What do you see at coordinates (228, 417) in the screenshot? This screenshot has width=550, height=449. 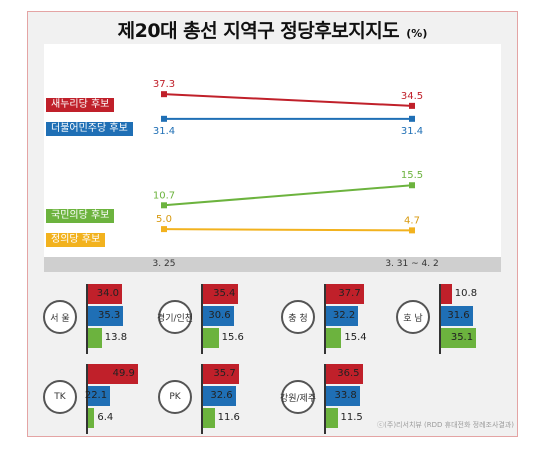 I see `bar-value-label: 11.6` at bounding box center [228, 417].